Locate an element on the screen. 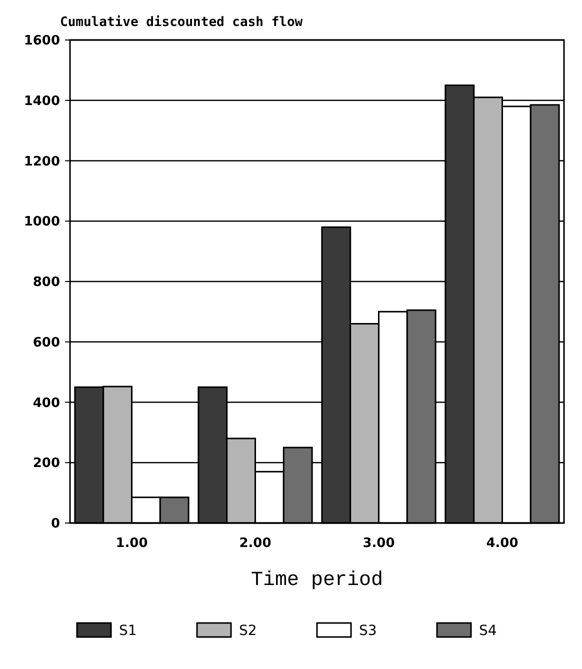  legend-label: S4 is located at coordinates (488, 631).